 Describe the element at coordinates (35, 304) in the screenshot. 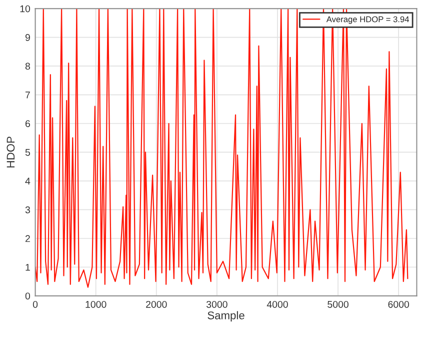

I see `x-tick-label: 0` at that location.